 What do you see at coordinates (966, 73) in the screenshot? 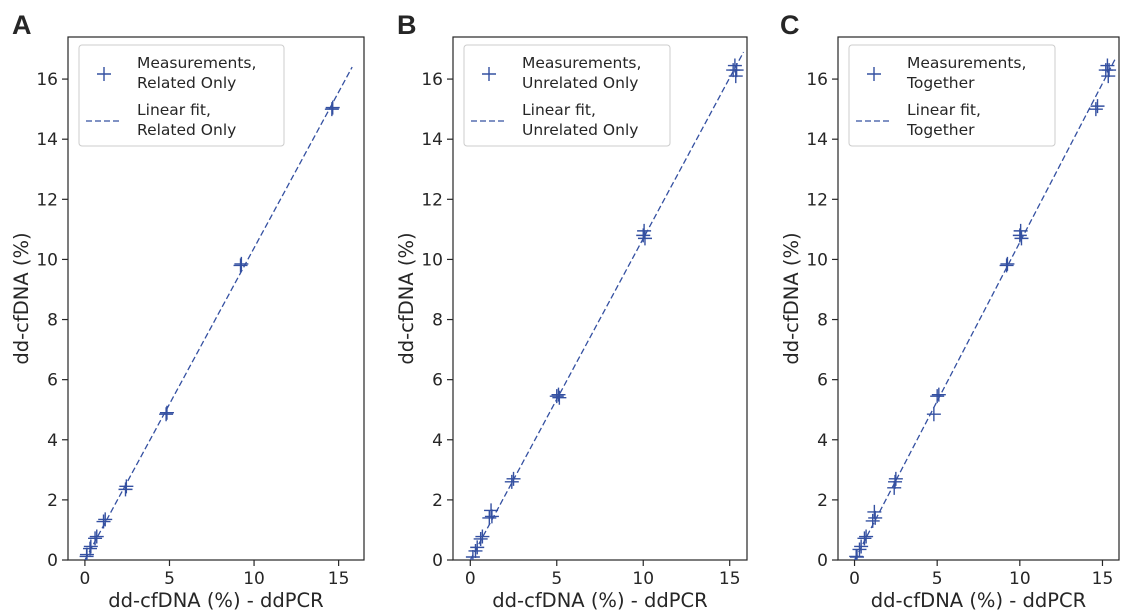
I see `legend-label: Measurements, Together` at bounding box center [966, 73].